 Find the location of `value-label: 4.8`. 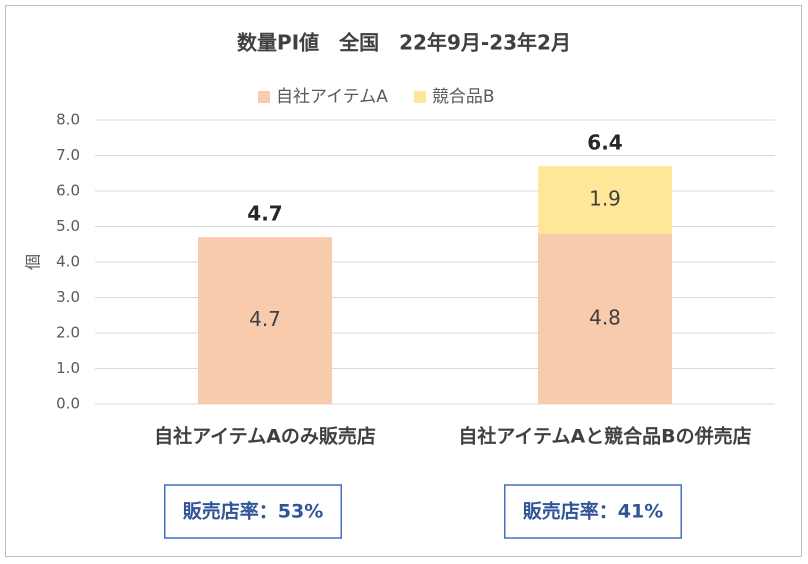

value-label: 4.8 is located at coordinates (605, 317).